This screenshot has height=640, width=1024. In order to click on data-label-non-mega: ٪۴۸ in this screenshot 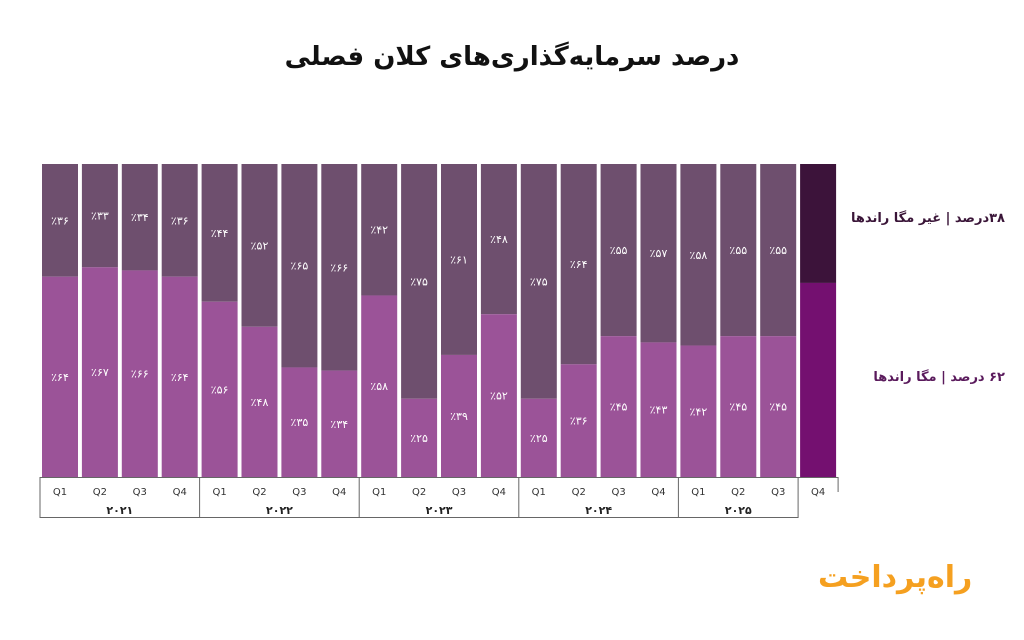, I will do `click(499, 239)`.